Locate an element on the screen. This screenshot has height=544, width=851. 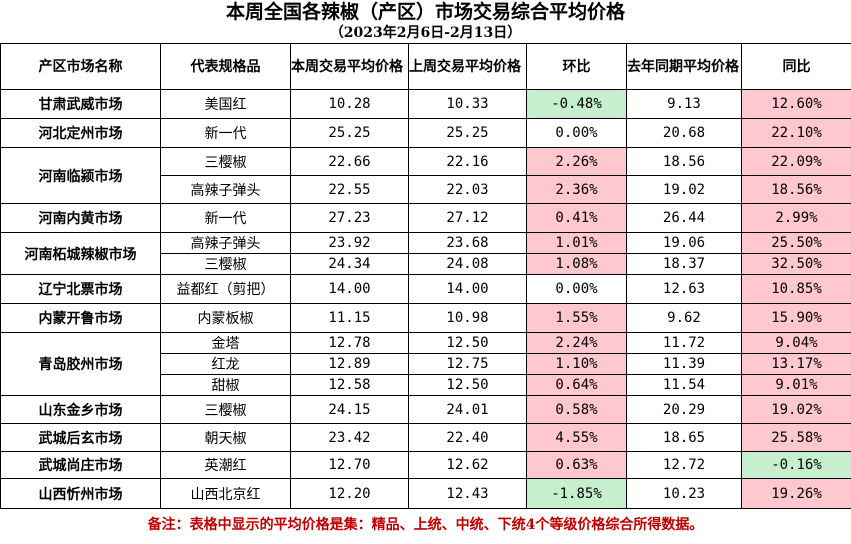
variety-cell: 内蒙板椒 is located at coordinates (225, 318).